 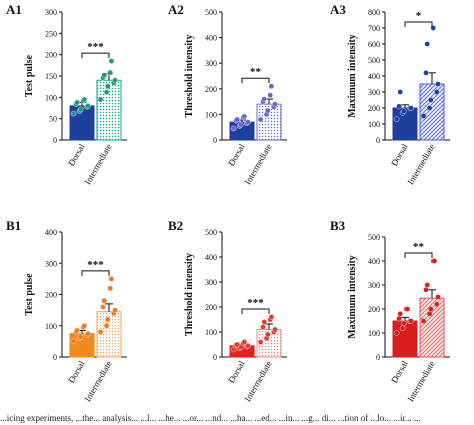 I want to click on panel-label: A2, so click(x=176, y=9).